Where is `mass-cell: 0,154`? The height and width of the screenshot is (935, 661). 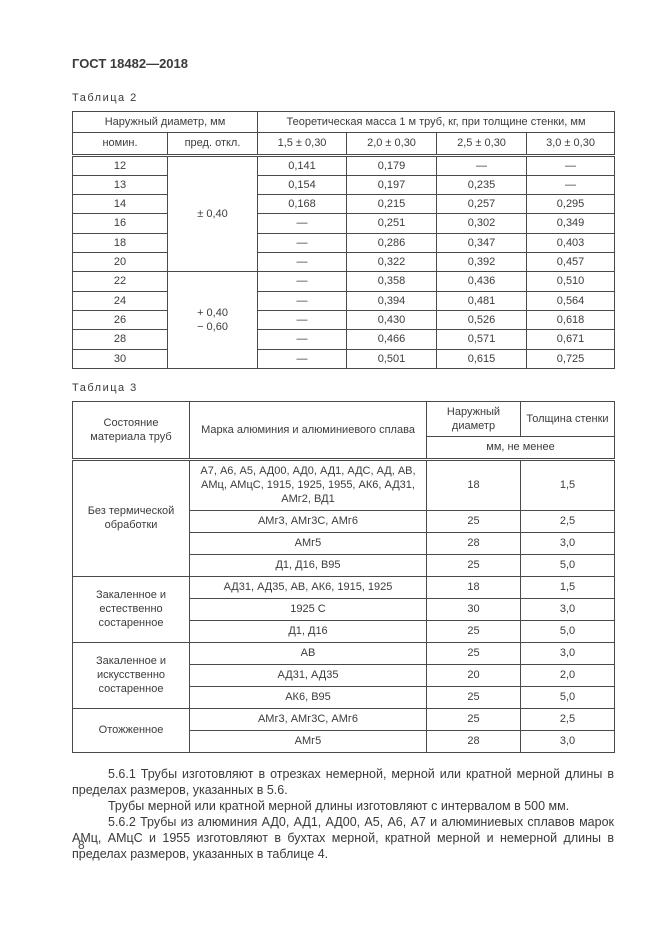
mass-cell: 0,154 is located at coordinates (302, 185).